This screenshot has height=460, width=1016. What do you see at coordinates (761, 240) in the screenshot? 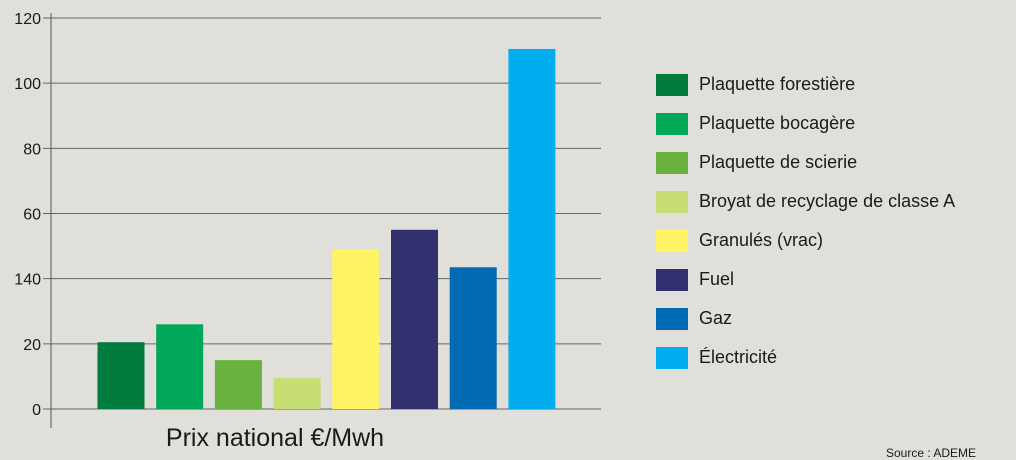
I see `legend-label: Granulés (vrac)` at bounding box center [761, 240].